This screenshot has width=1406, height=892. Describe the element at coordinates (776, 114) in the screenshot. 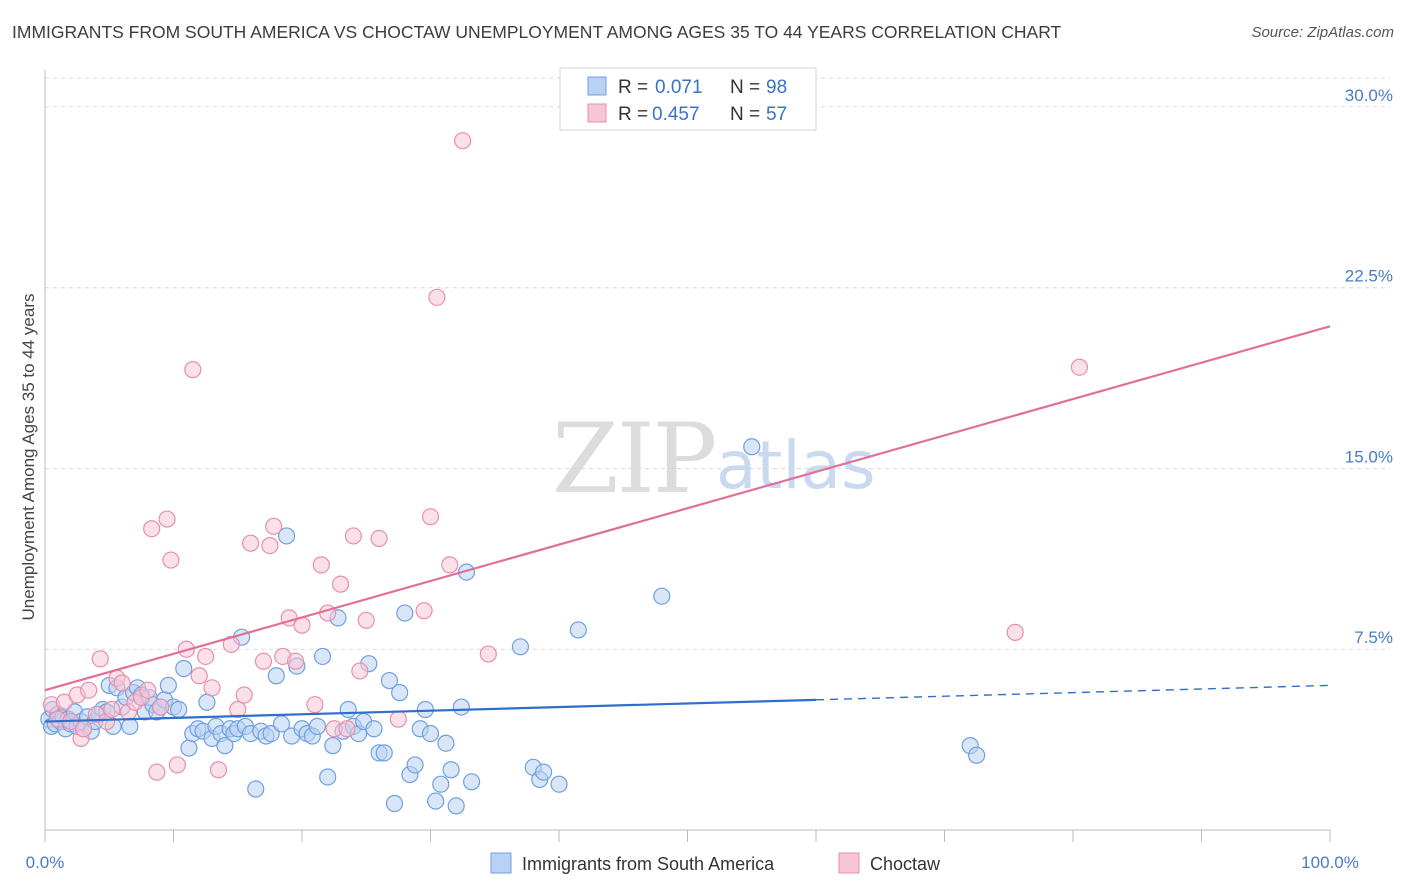

I see `legend-n-value-2: 57` at that location.